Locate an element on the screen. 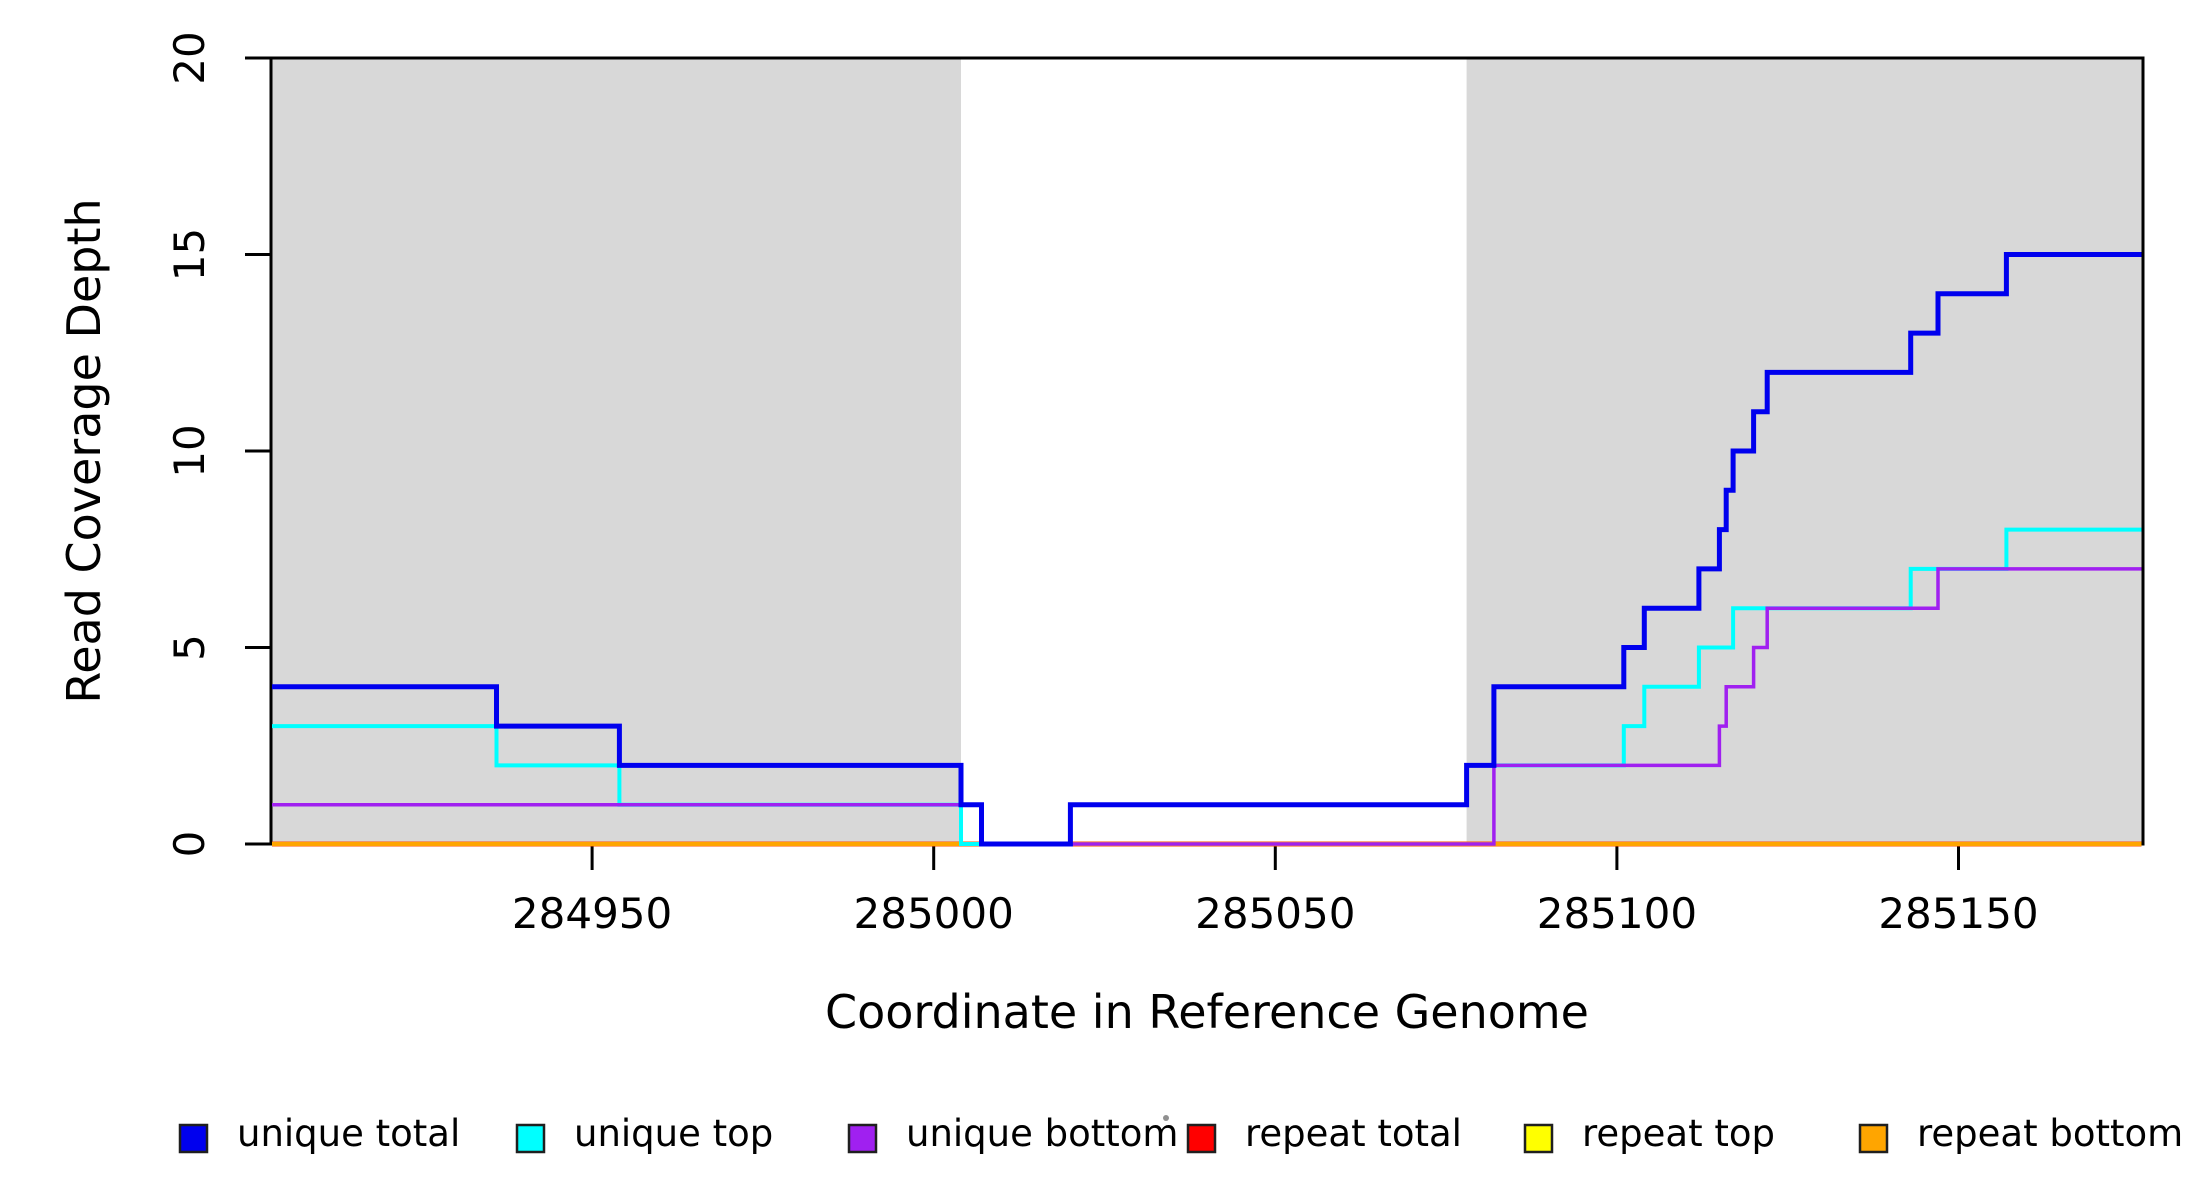 The width and height of the screenshot is (2200, 1204). legend-label-repeat-total: repeat total is located at coordinates (1353, 1133).